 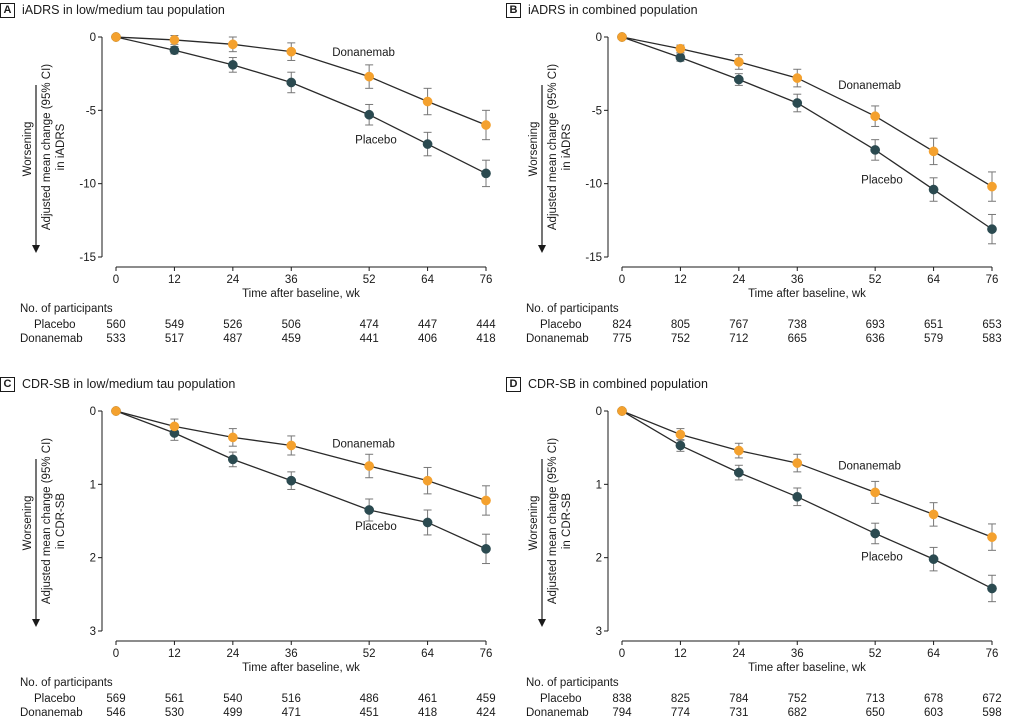 What do you see at coordinates (369, 339) in the screenshot?
I see `participant-count: 441` at bounding box center [369, 339].